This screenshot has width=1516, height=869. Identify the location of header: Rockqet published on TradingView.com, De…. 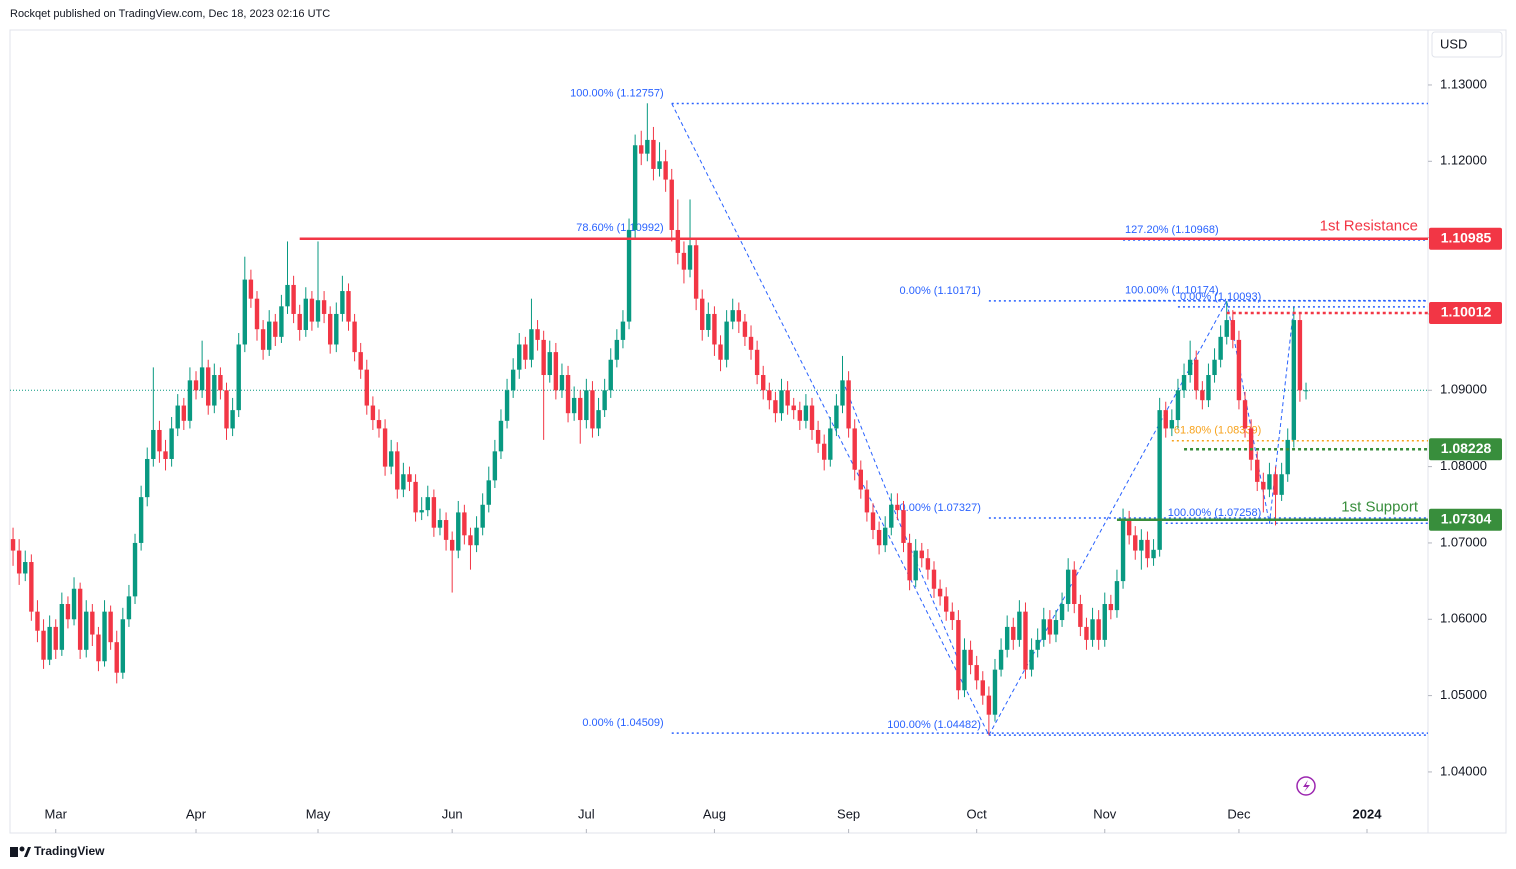
(170, 14).